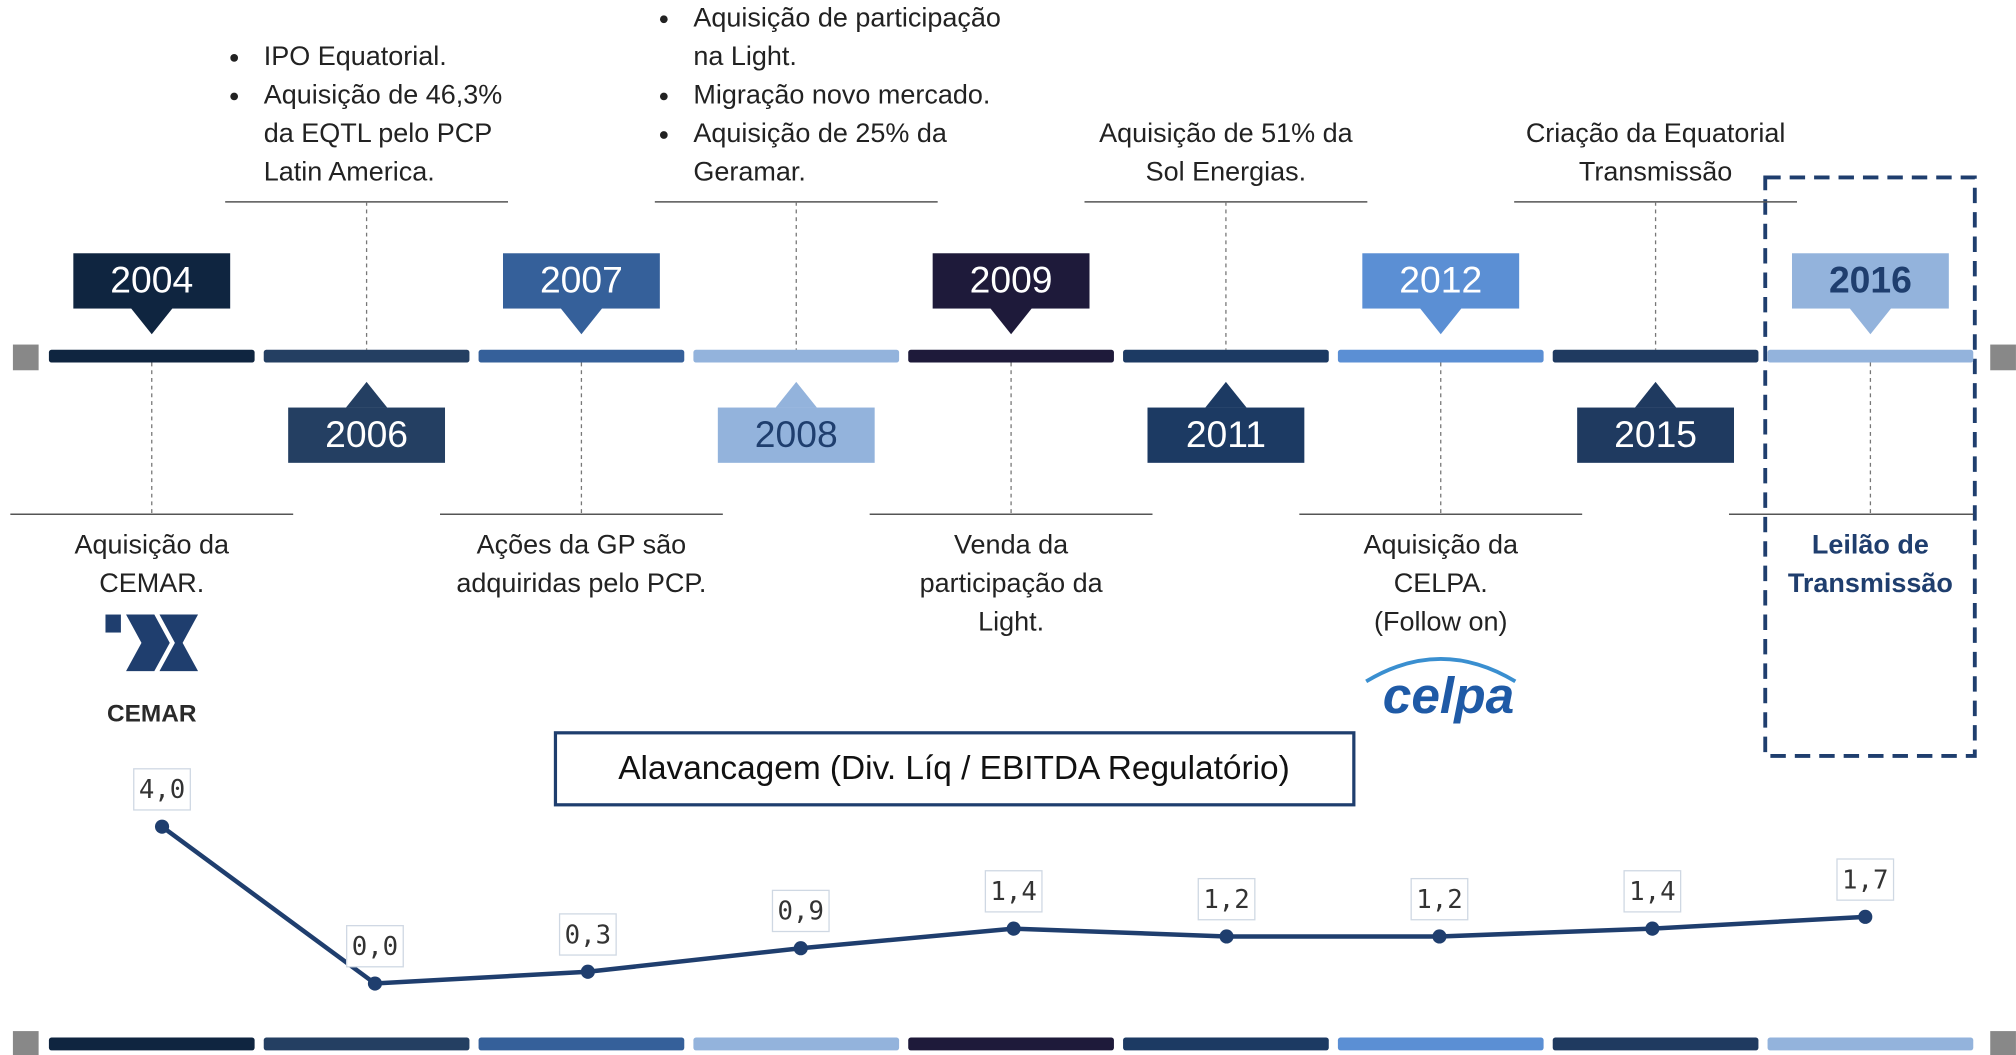  I want to click on celpa-logo-arc, so click(1441, 670).